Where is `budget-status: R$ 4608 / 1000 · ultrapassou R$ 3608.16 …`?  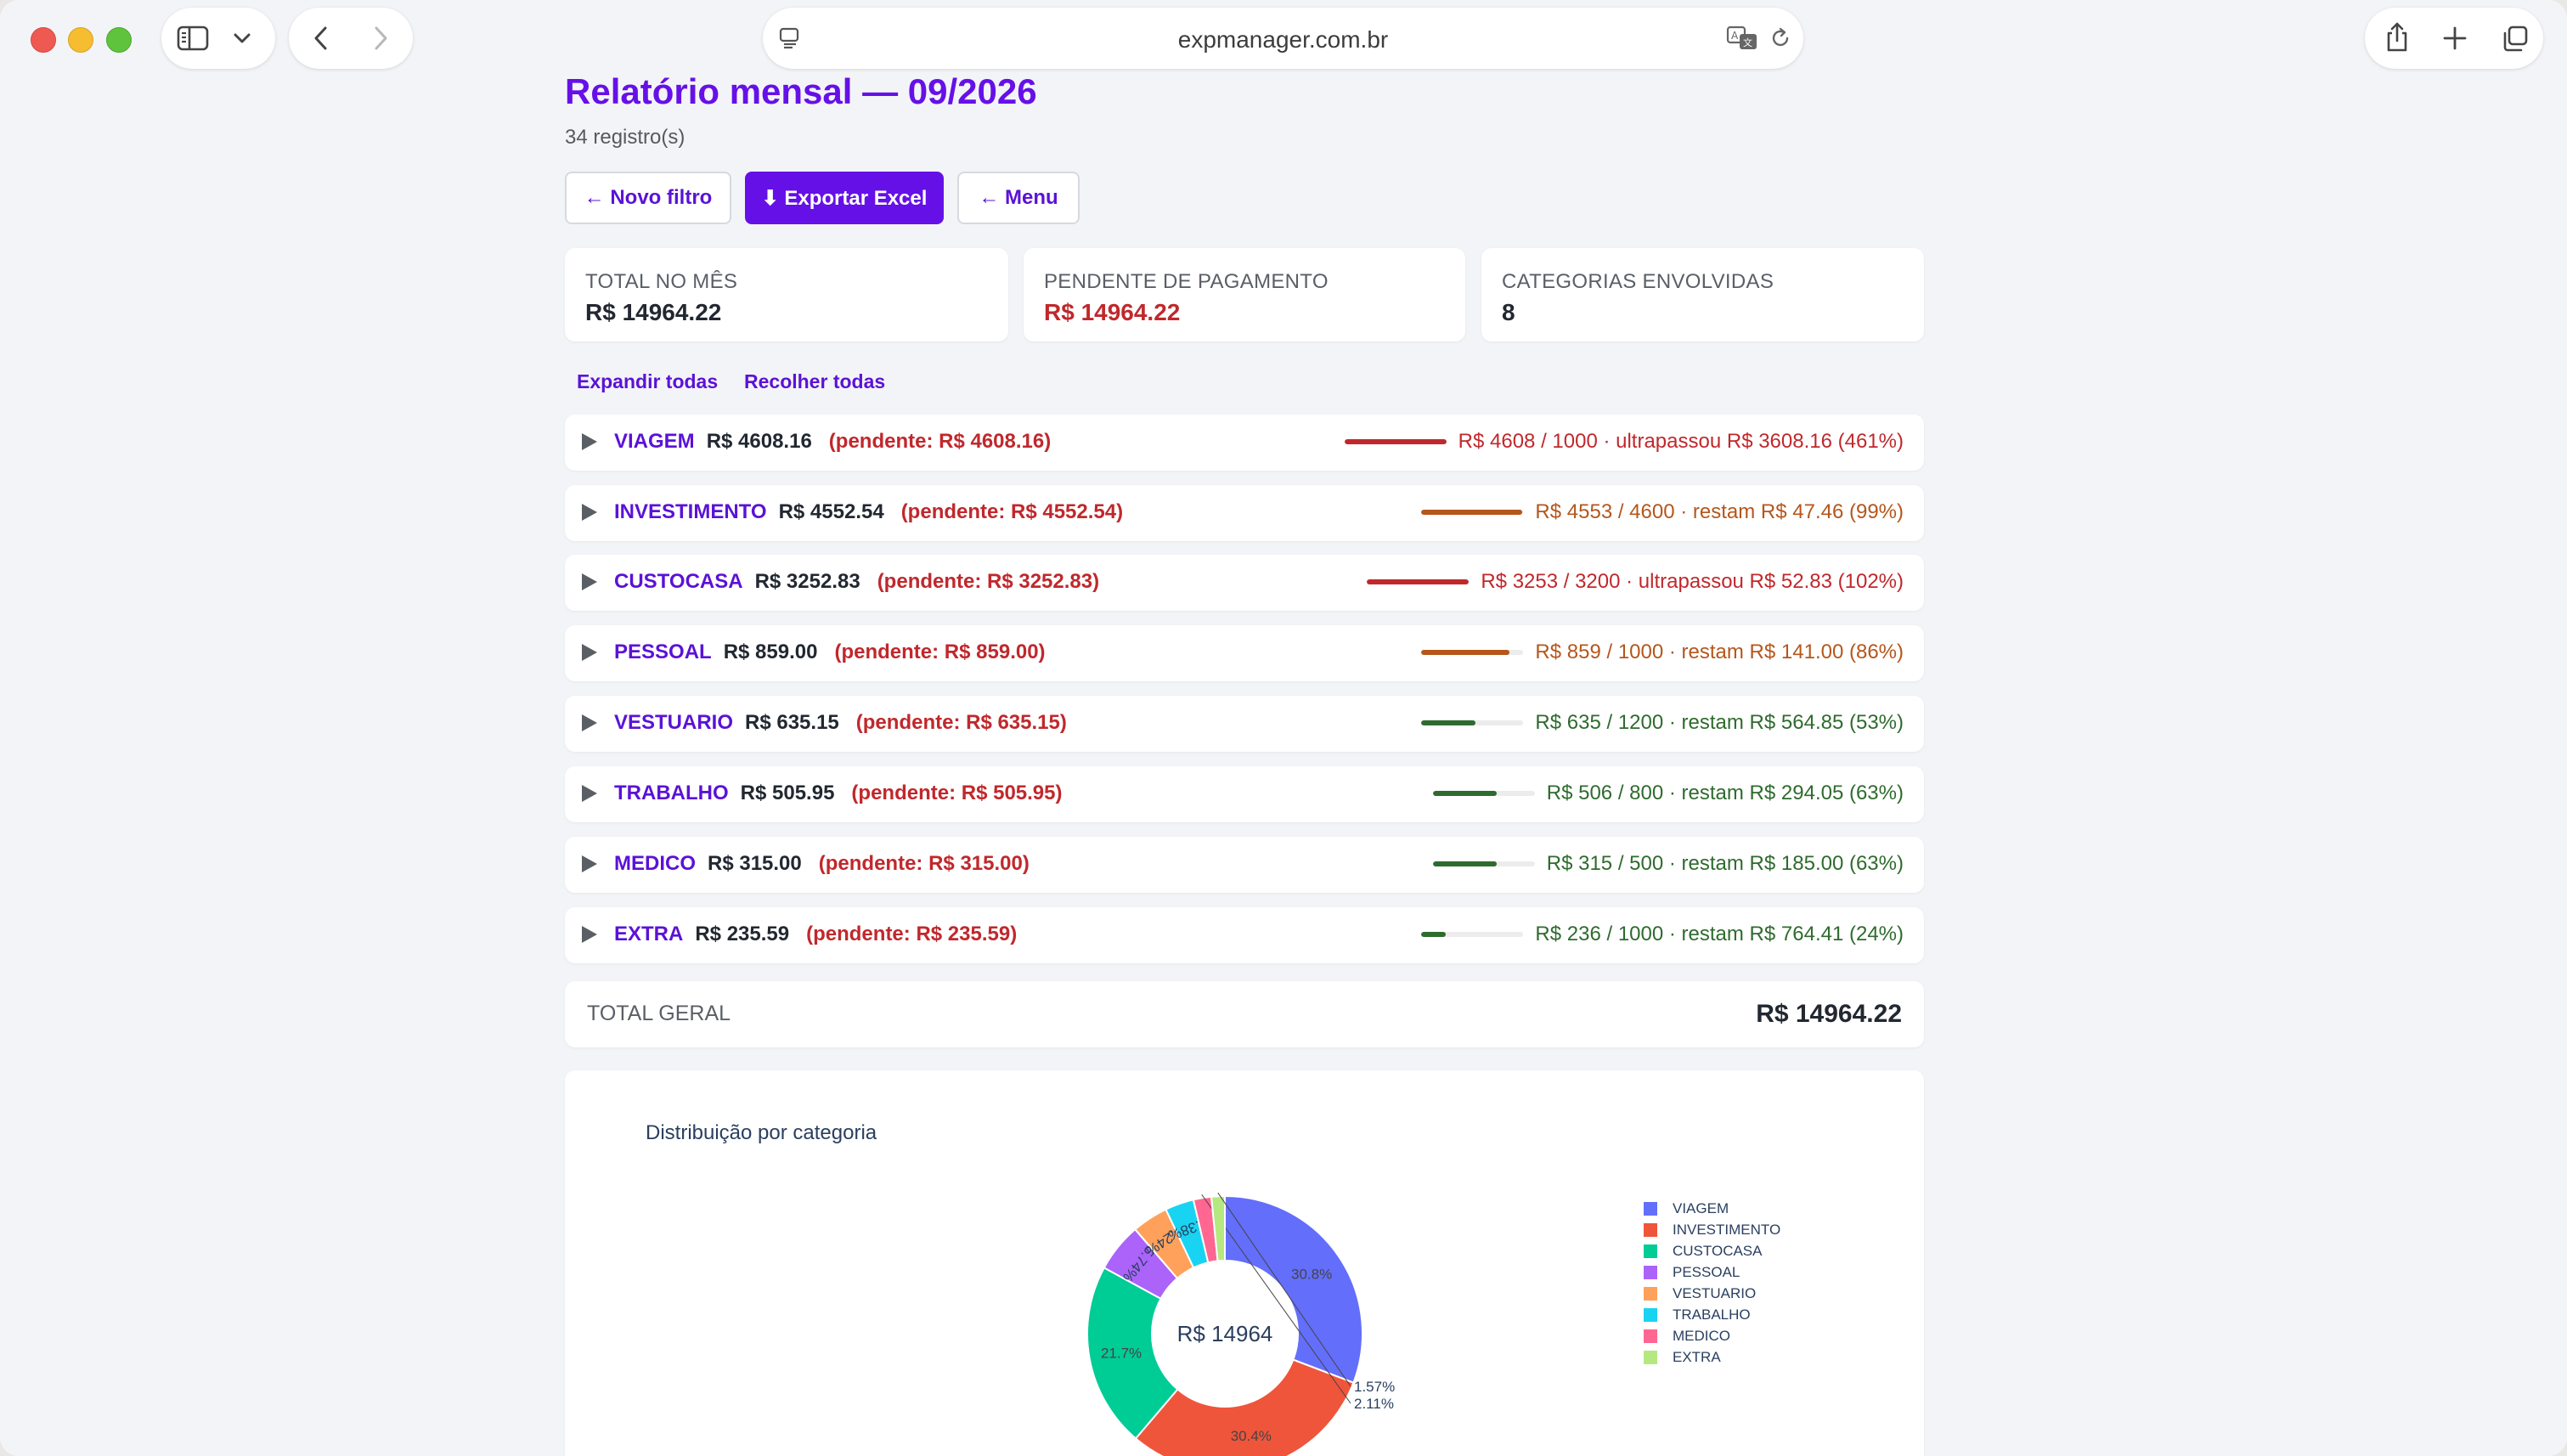 budget-status: R$ 4608 / 1000 · ultrapassou R$ 3608.16 … is located at coordinates (1624, 442).